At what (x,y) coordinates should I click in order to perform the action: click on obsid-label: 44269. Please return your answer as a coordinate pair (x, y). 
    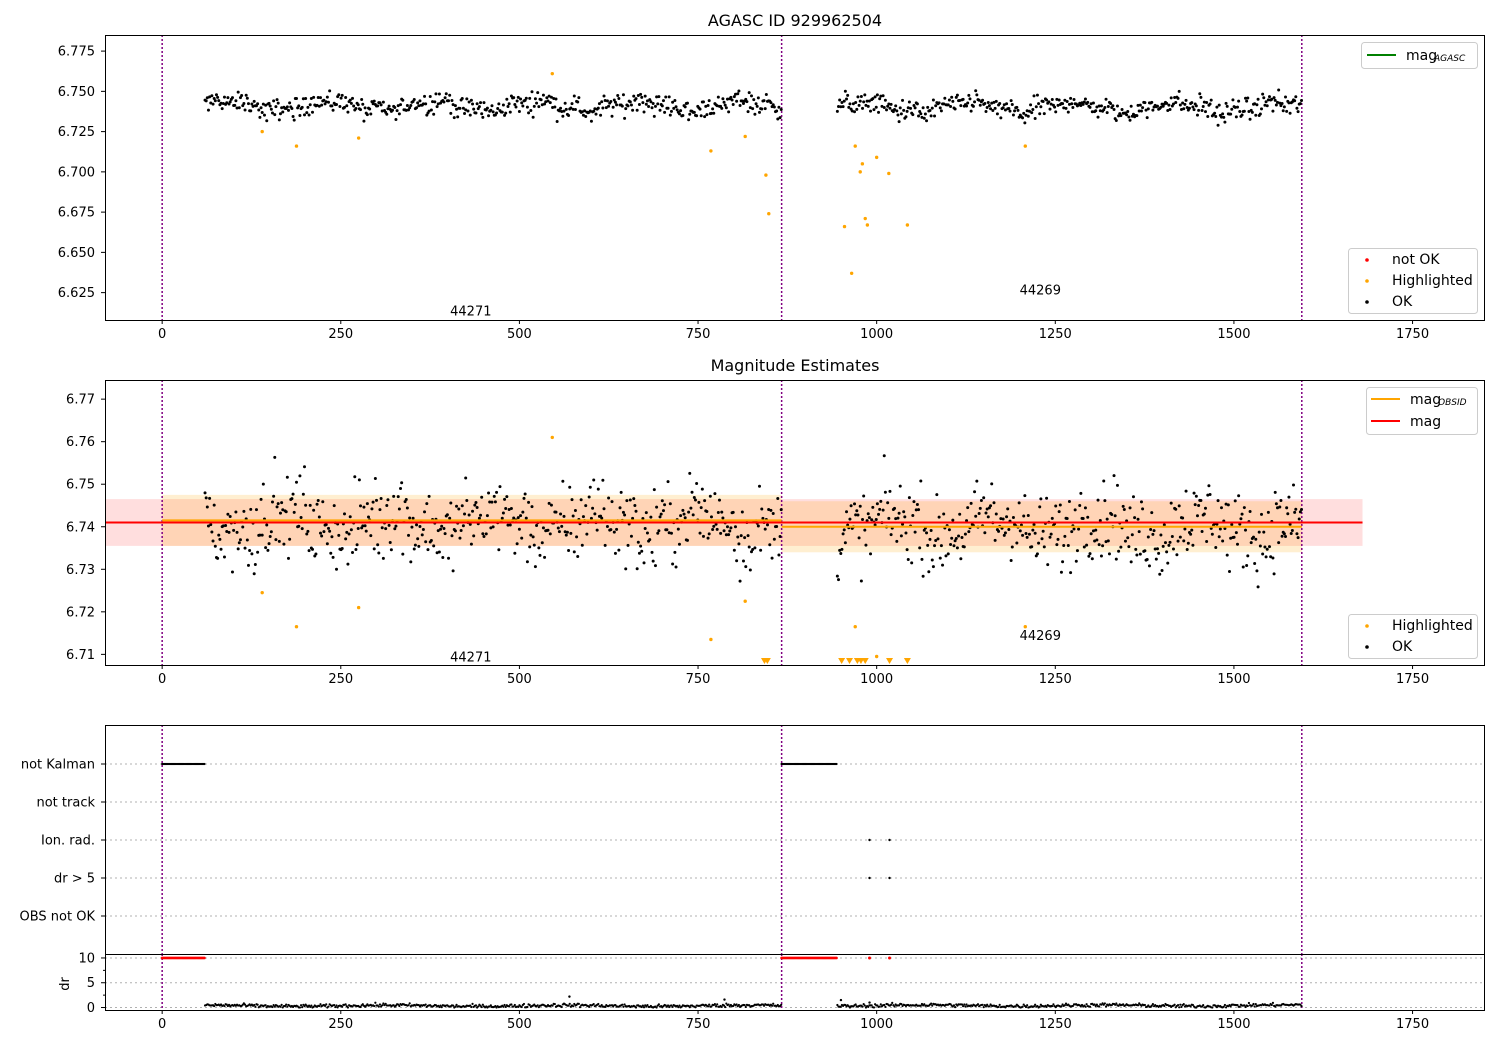
    Looking at the image, I should click on (1040, 290).